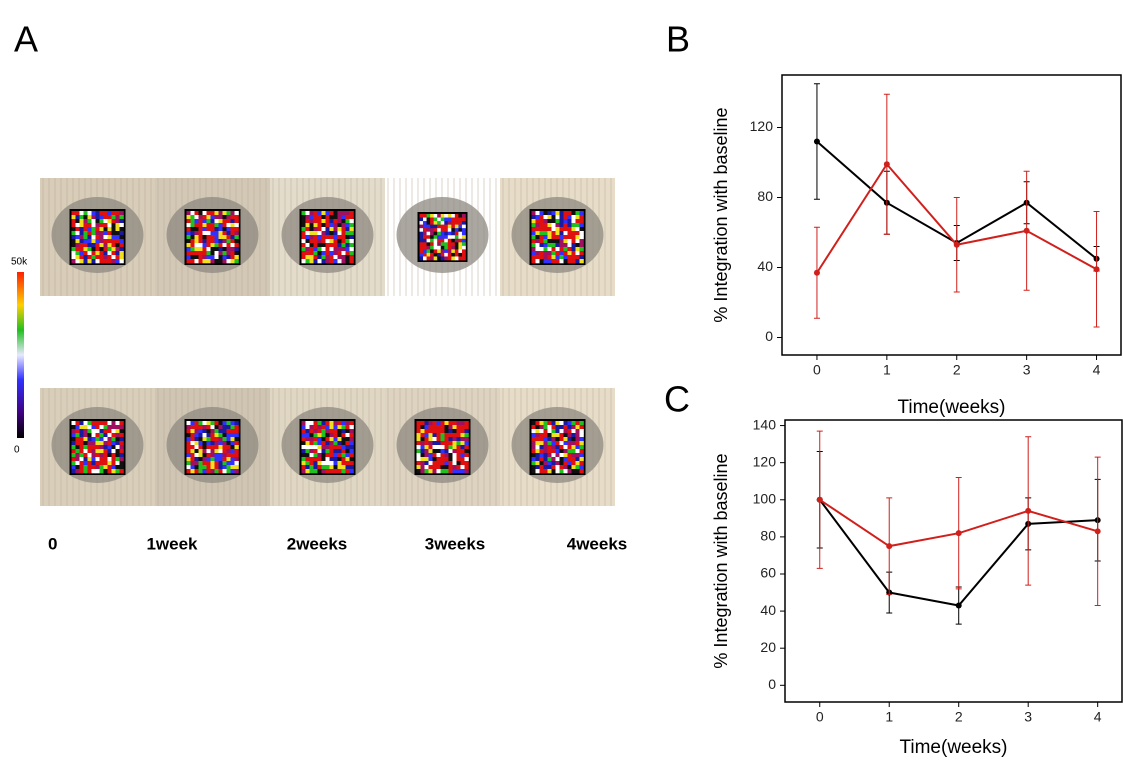 This screenshot has height=762, width=1123. Describe the element at coordinates (765, 196) in the screenshot. I see `y-tick-label: 80` at that location.